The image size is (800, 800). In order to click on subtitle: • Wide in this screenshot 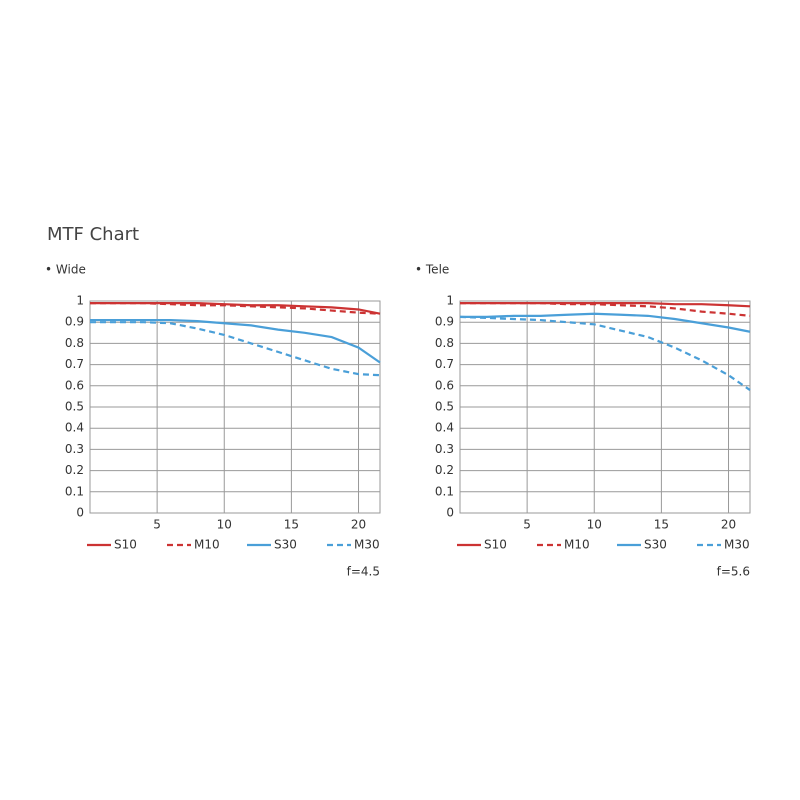, I will do `click(65, 270)`.